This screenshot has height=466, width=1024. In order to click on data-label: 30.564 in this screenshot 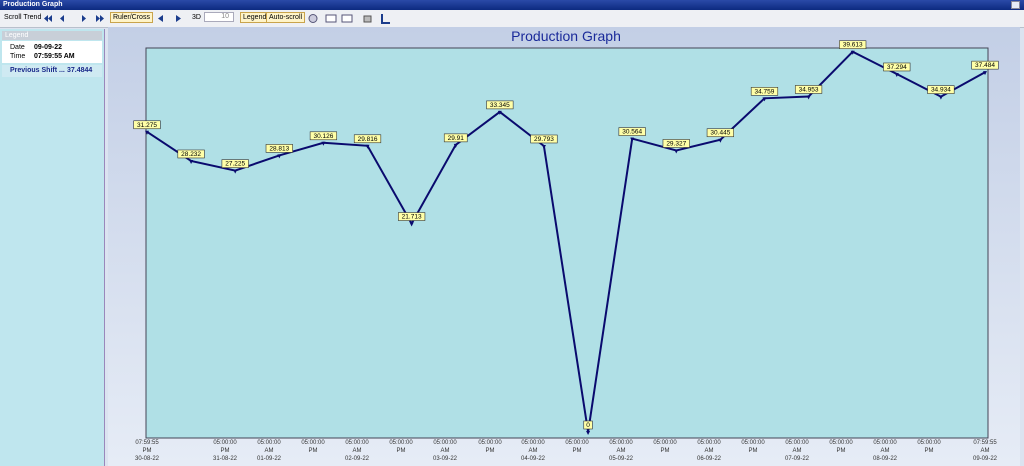, I will do `click(632, 132)`.